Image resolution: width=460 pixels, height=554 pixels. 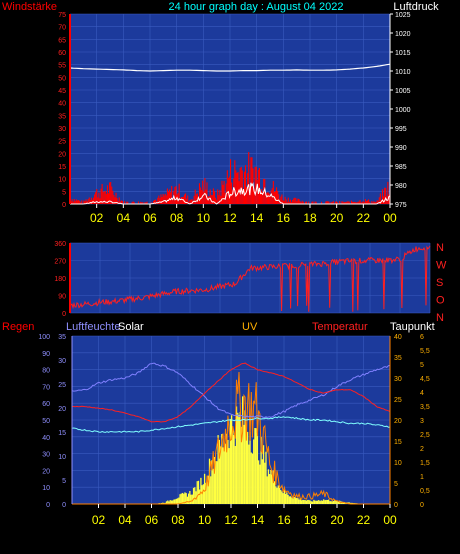 I want to click on wind-tick-label-35: 35, so click(x=62, y=116).